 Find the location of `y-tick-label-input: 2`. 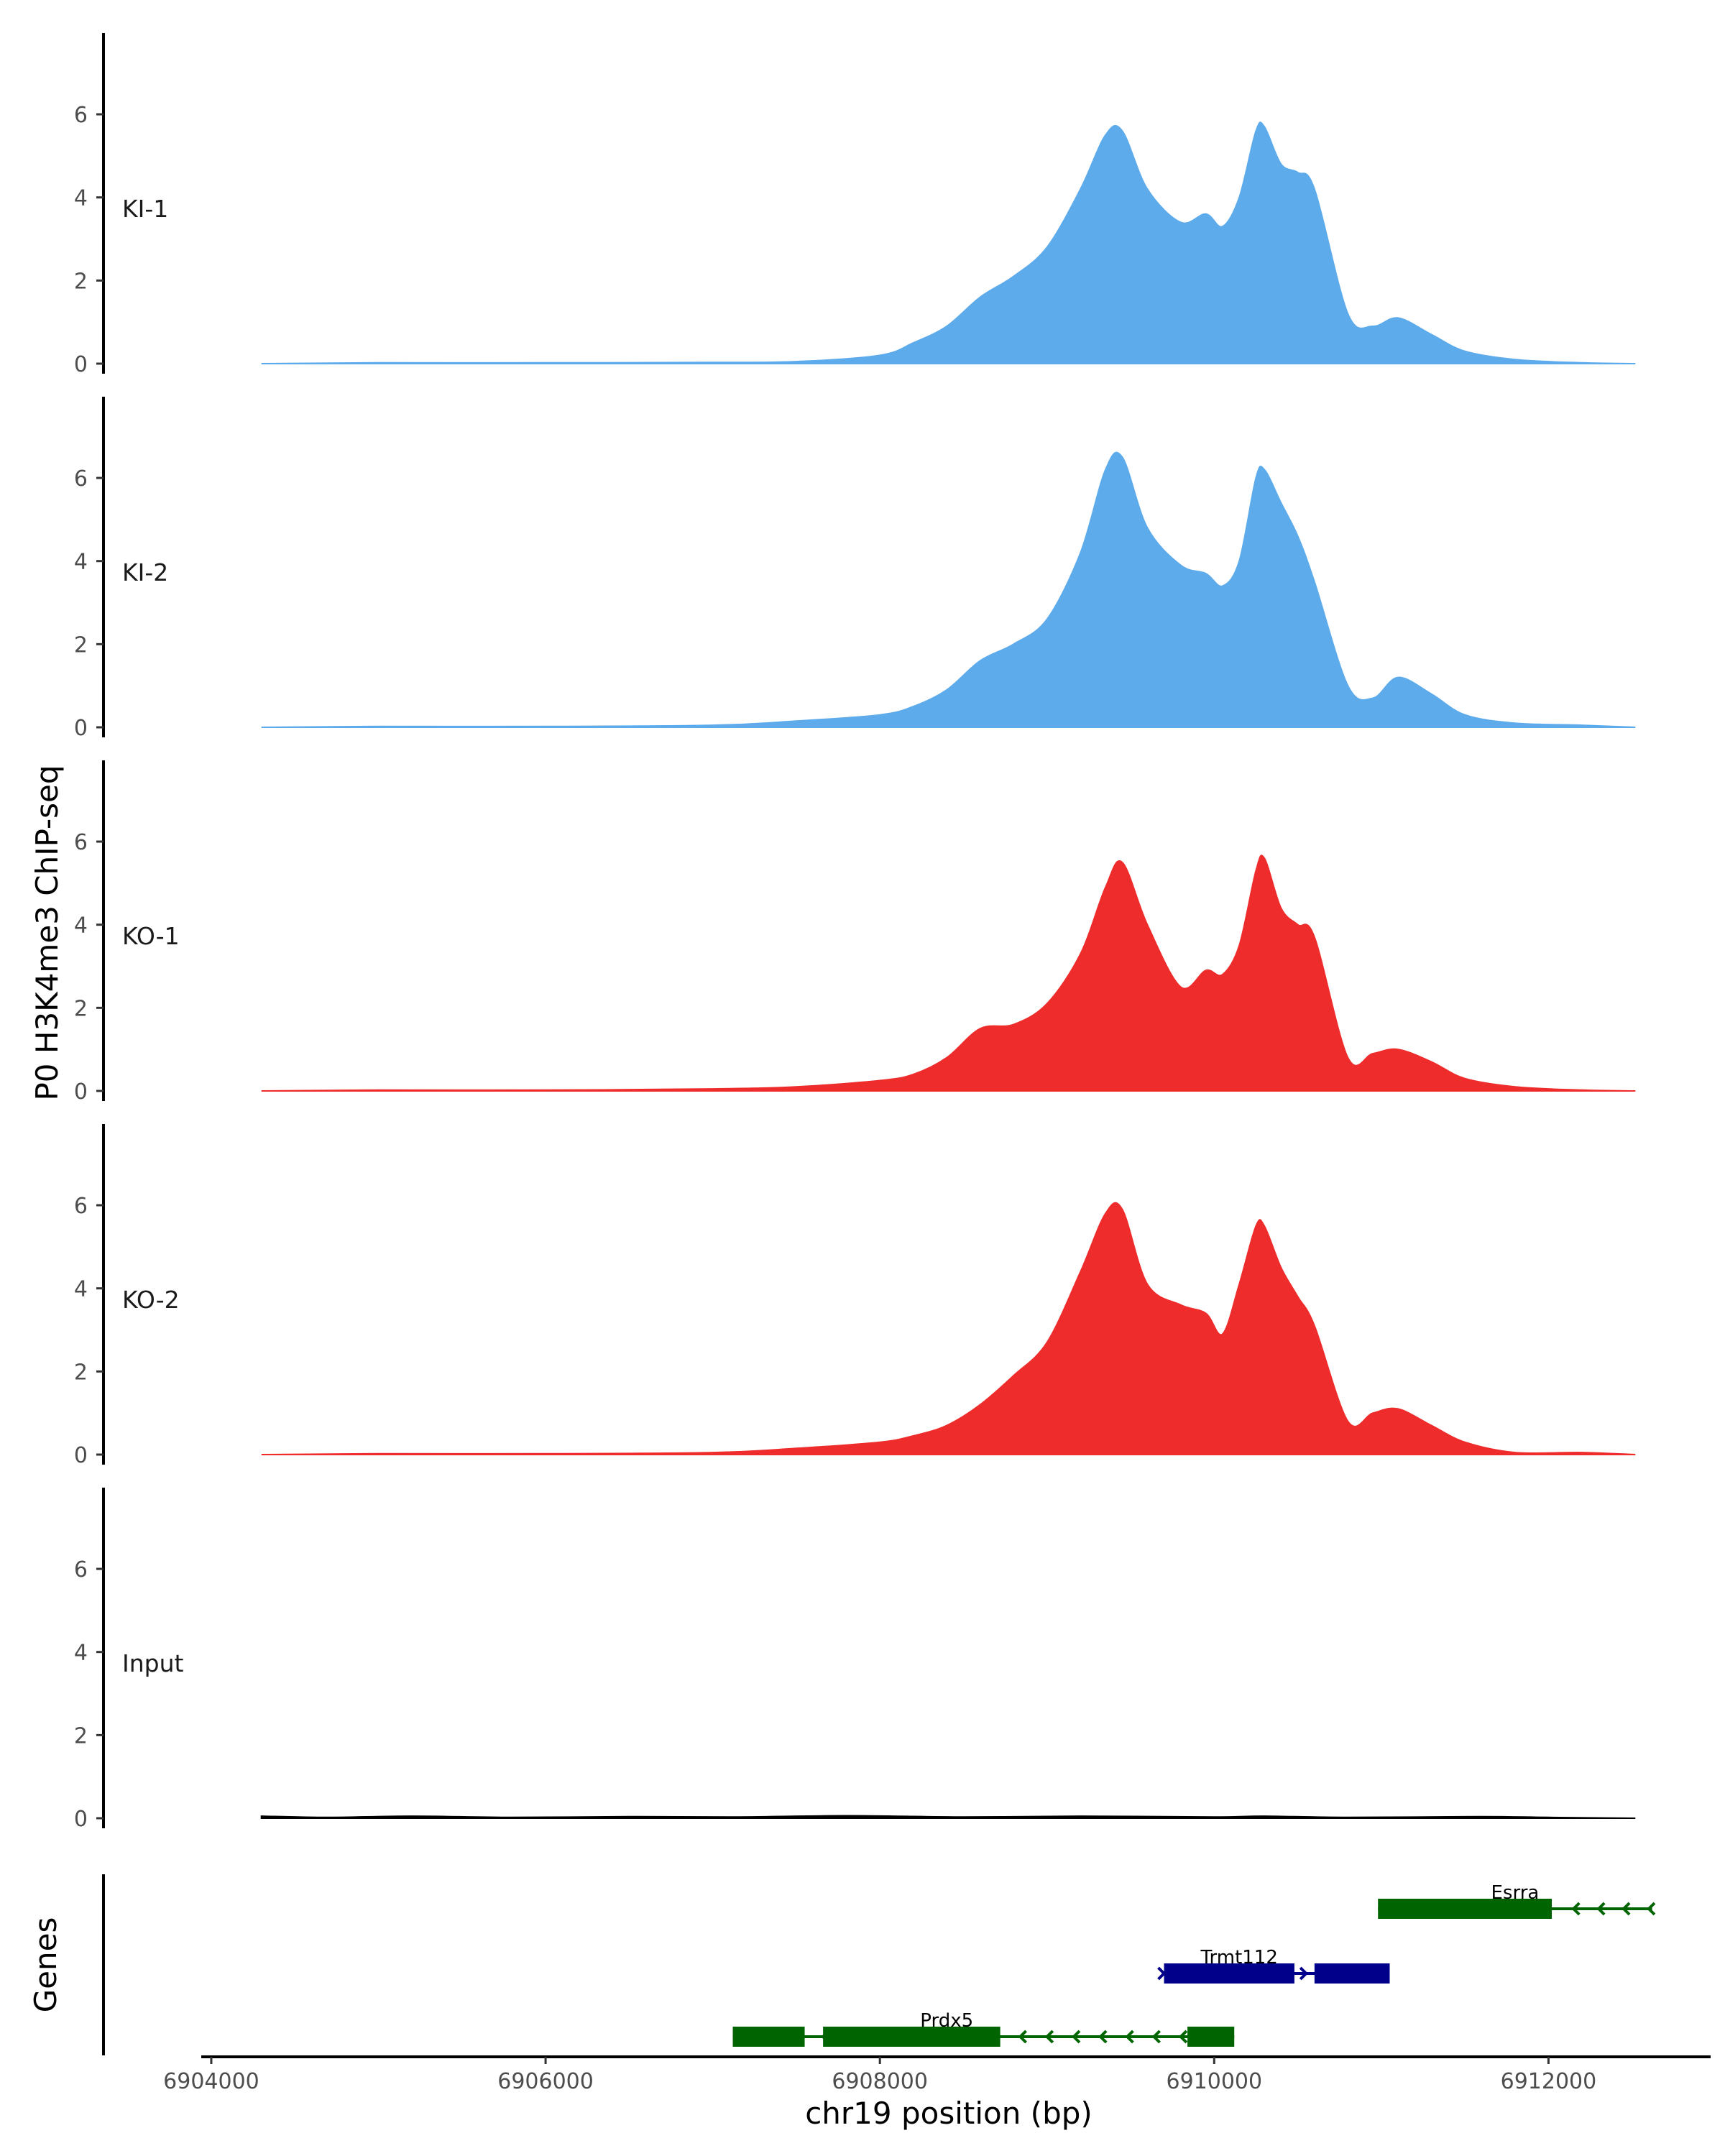

y-tick-label-input: 2 is located at coordinates (81, 1736).